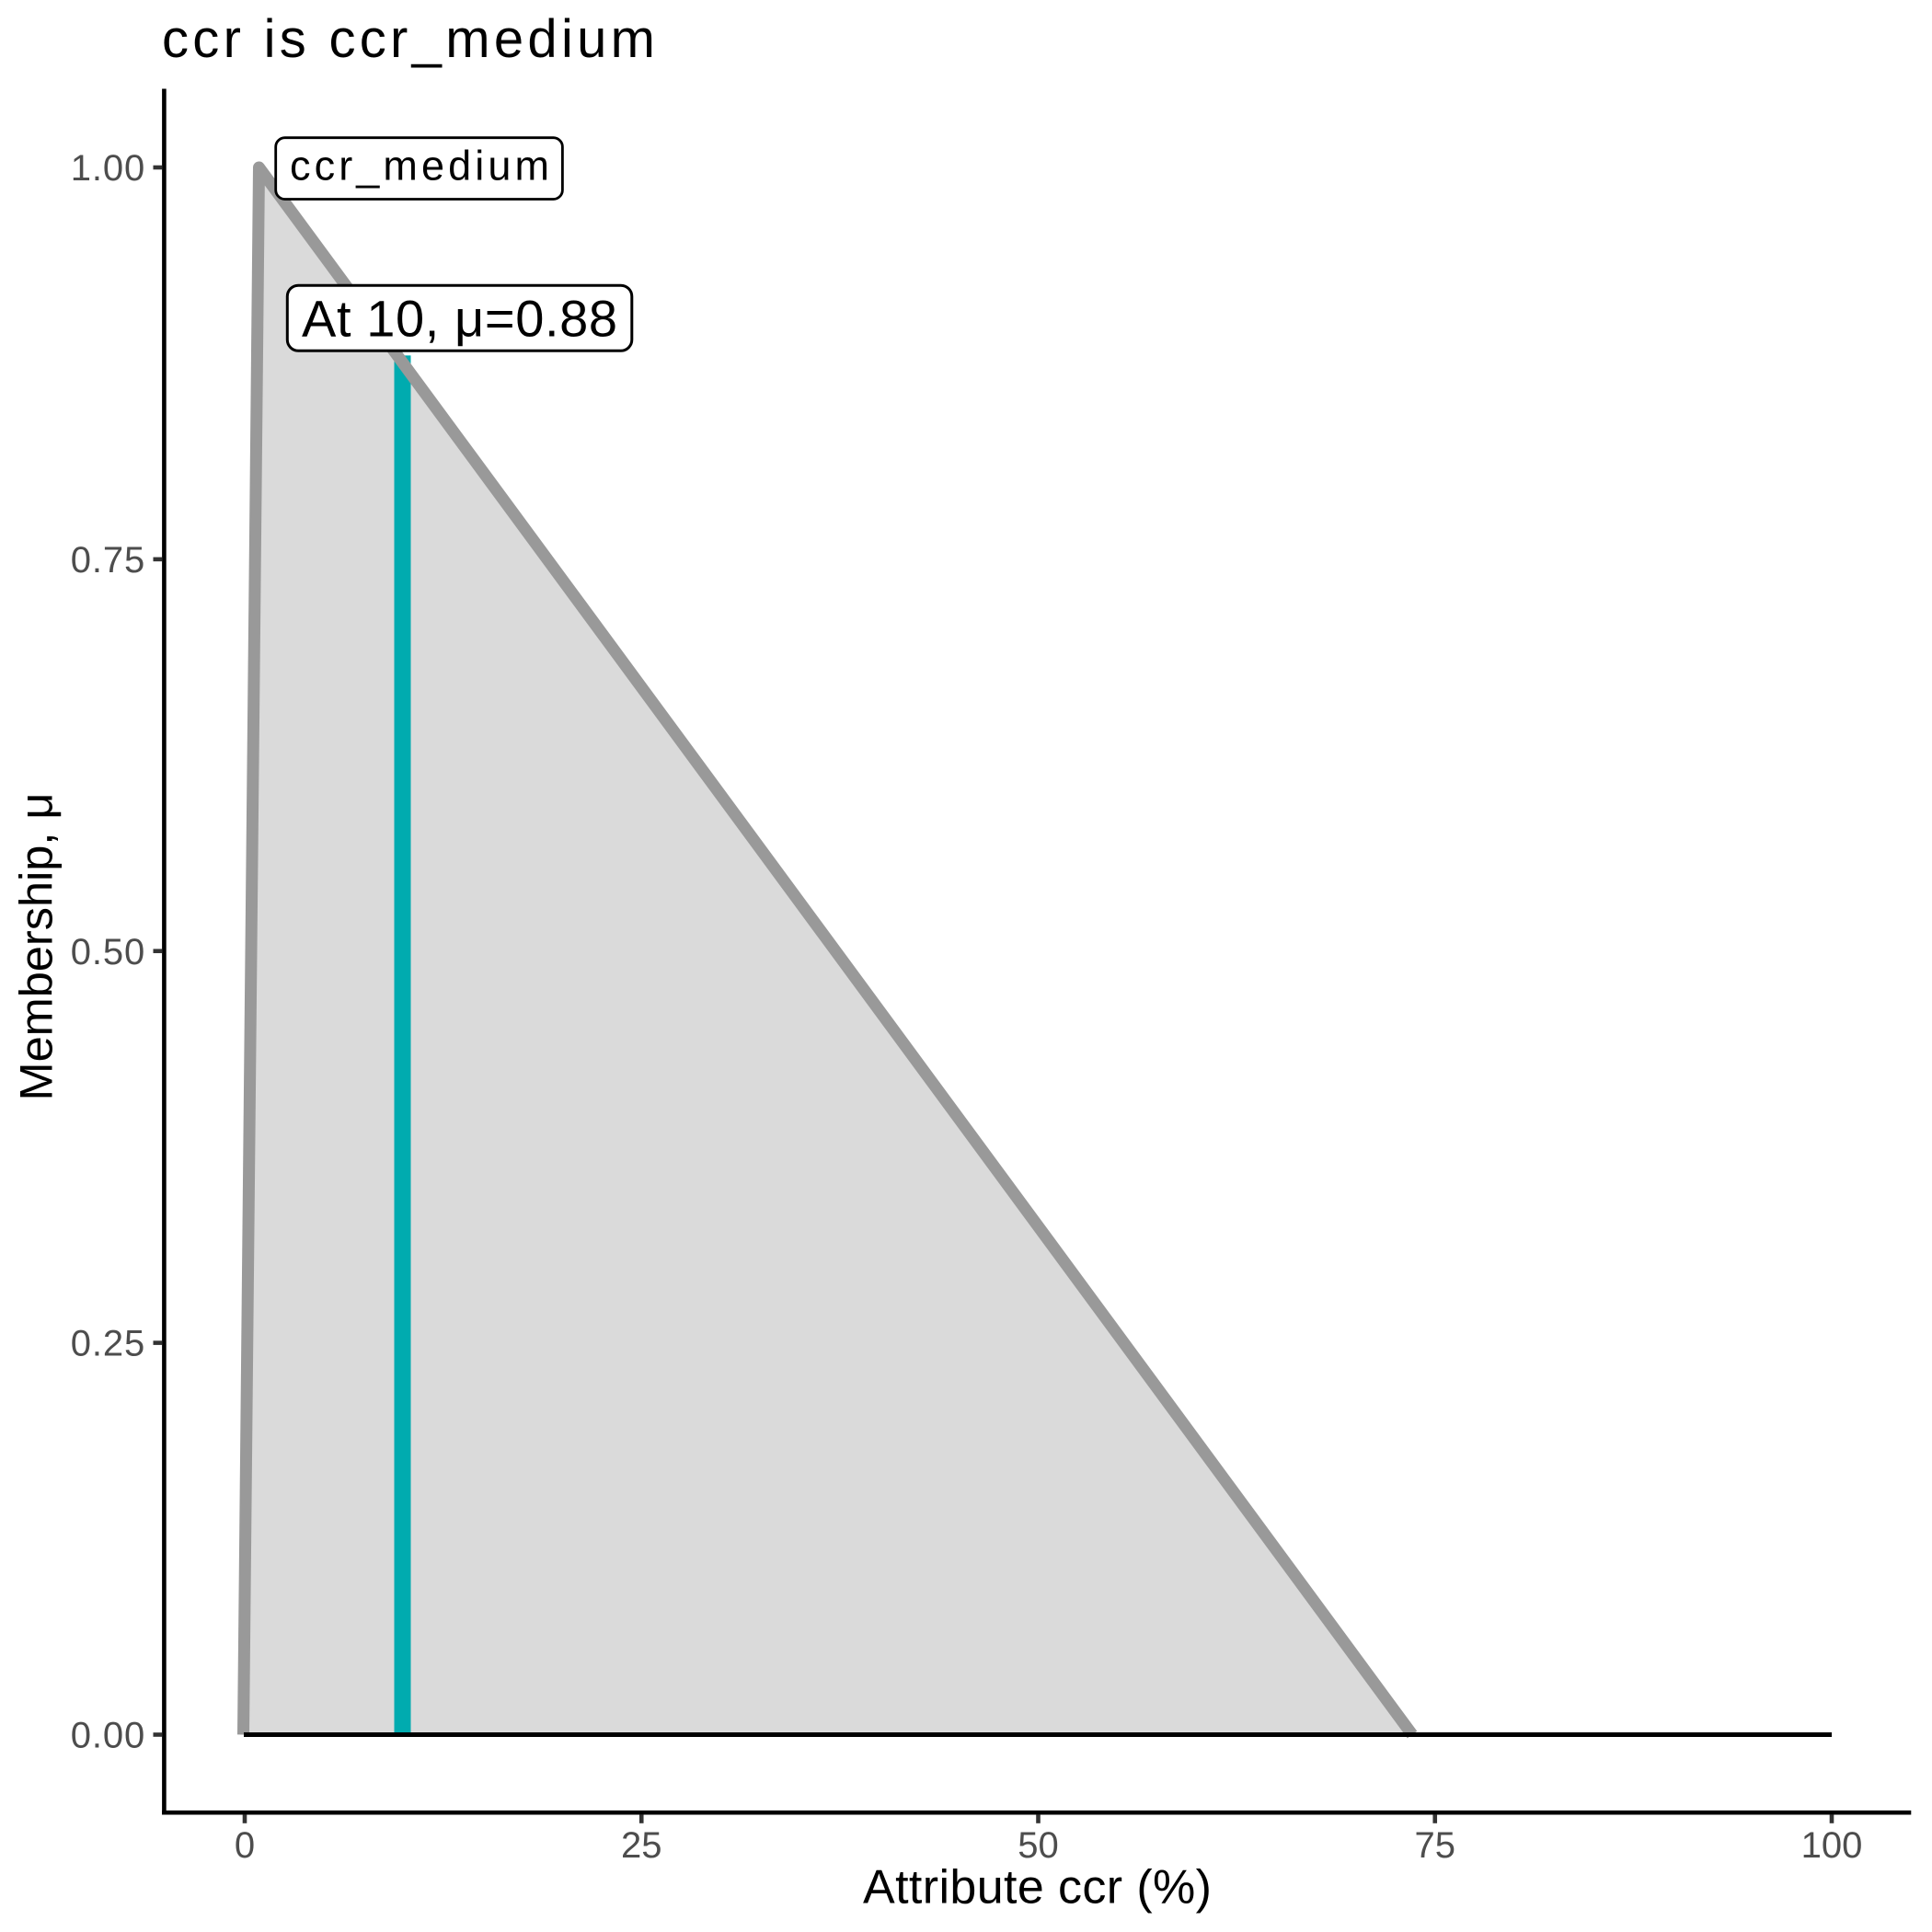 The height and width of the screenshot is (1932, 1932). I want to click on svg-text: 0.00, so click(108, 1736).